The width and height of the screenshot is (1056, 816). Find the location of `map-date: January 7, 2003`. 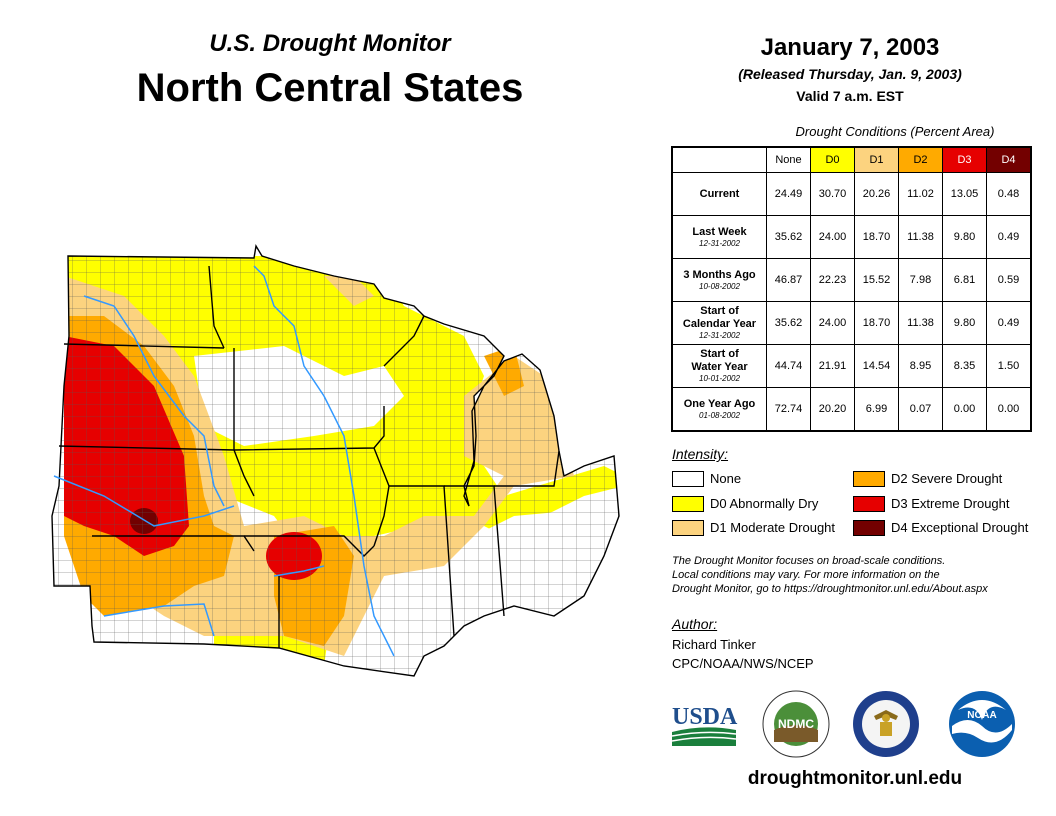

map-date: January 7, 2003 is located at coordinates (850, 47).